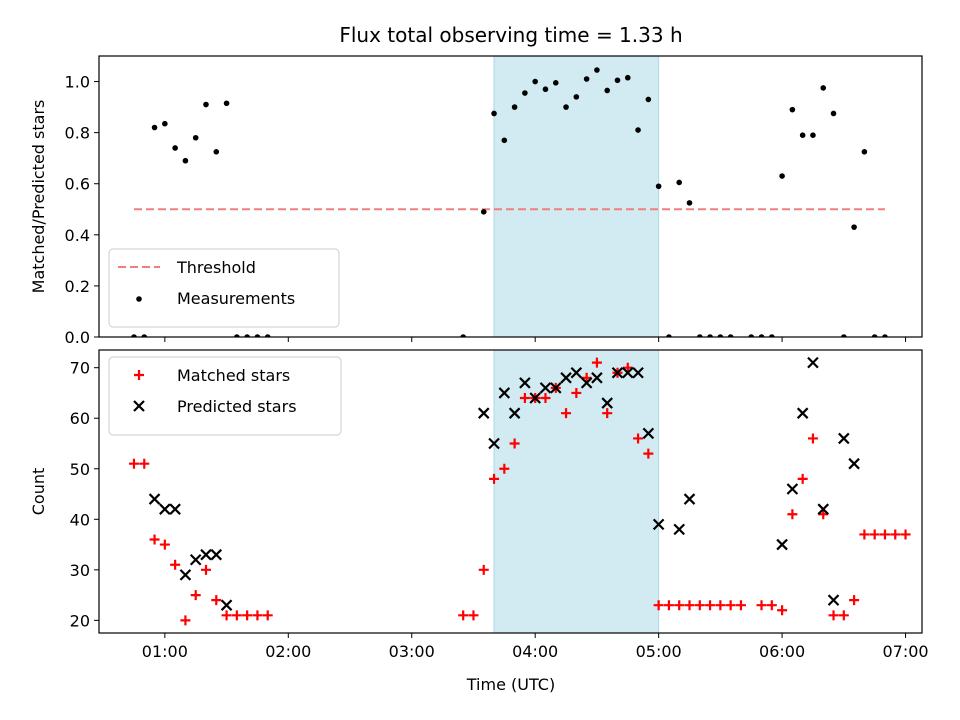 The image size is (960, 720). What do you see at coordinates (38, 197) in the screenshot?
I see `y-axis-label: Matched/Predicted stars` at bounding box center [38, 197].